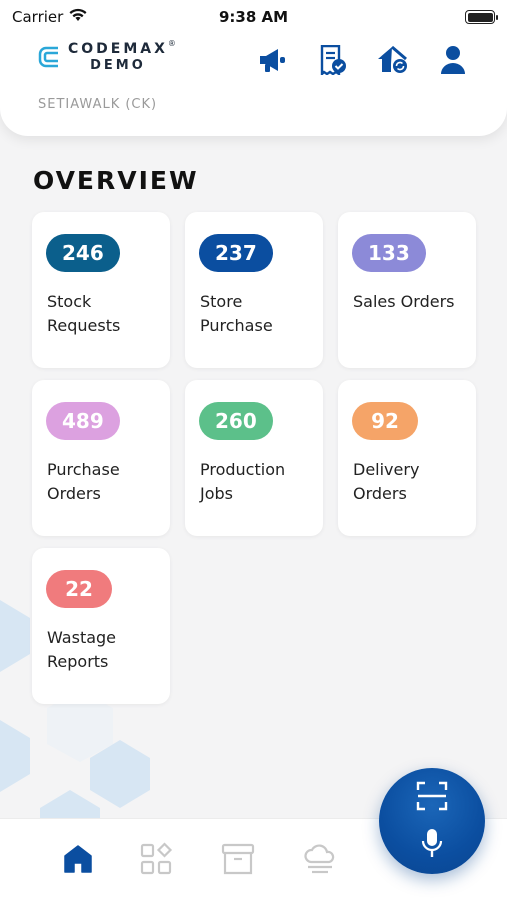  I want to click on logo-line2: DEMO, so click(118, 65).